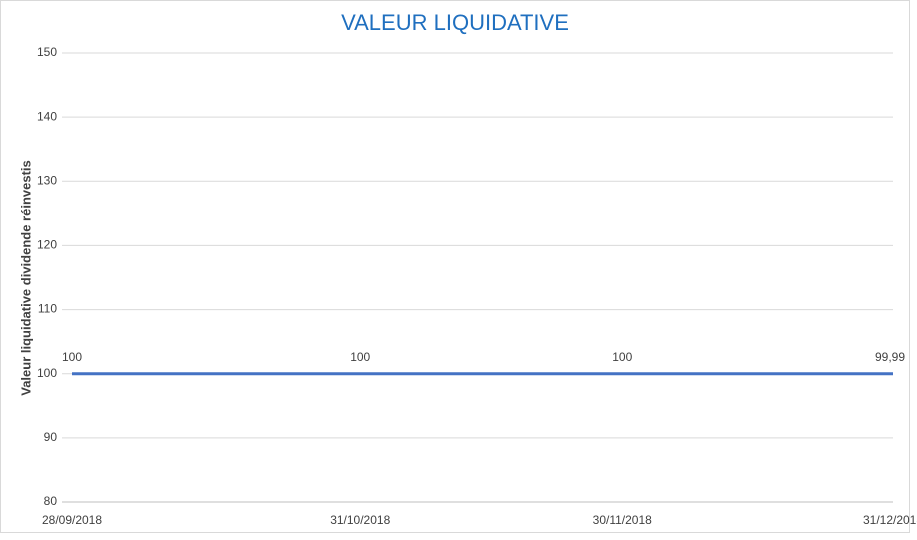 The height and width of the screenshot is (540, 917). I want to click on x-tick-label: 28/09/2018, so click(72, 520).